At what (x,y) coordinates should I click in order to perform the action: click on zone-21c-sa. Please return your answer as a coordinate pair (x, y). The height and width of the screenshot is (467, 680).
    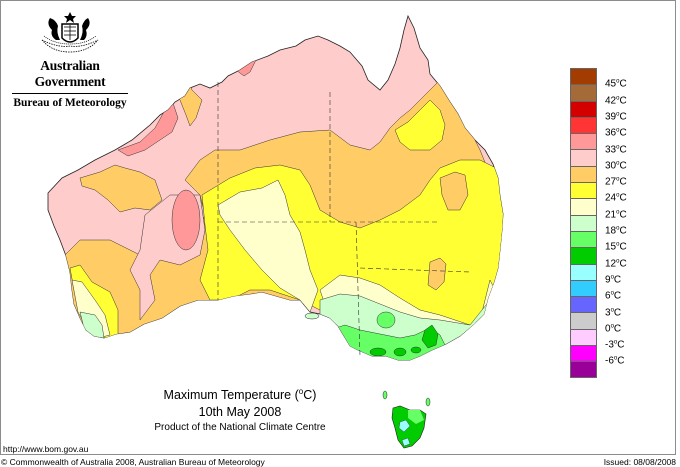
    Looking at the image, I should click on (268, 246).